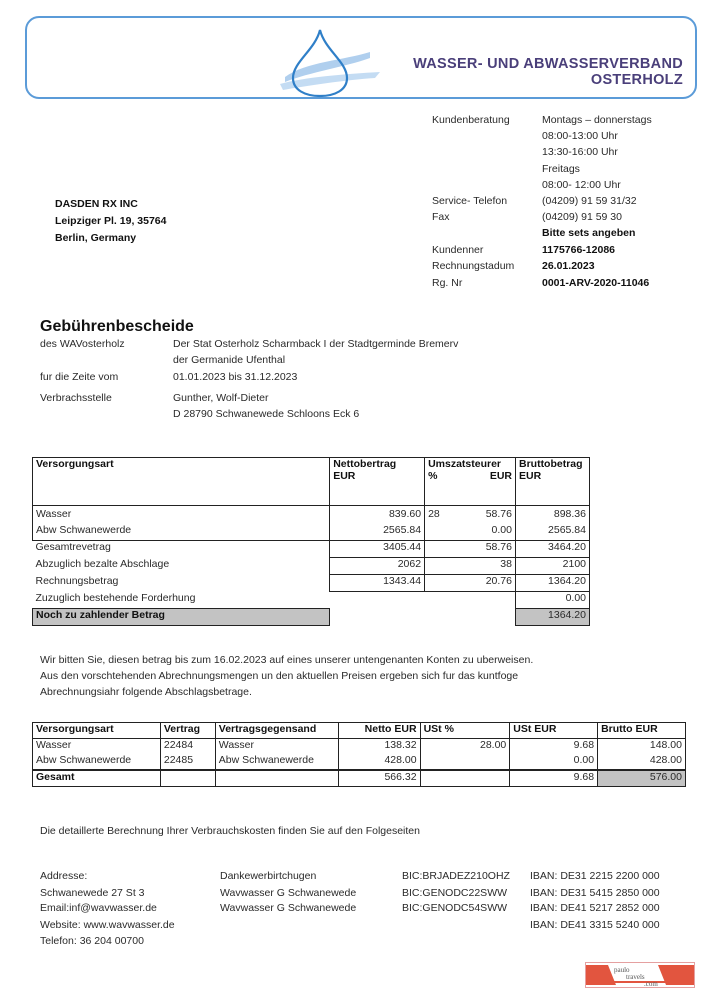  What do you see at coordinates (596, 283) in the screenshot?
I see `info-value: 0001-ARV-2020-11046` at bounding box center [596, 283].